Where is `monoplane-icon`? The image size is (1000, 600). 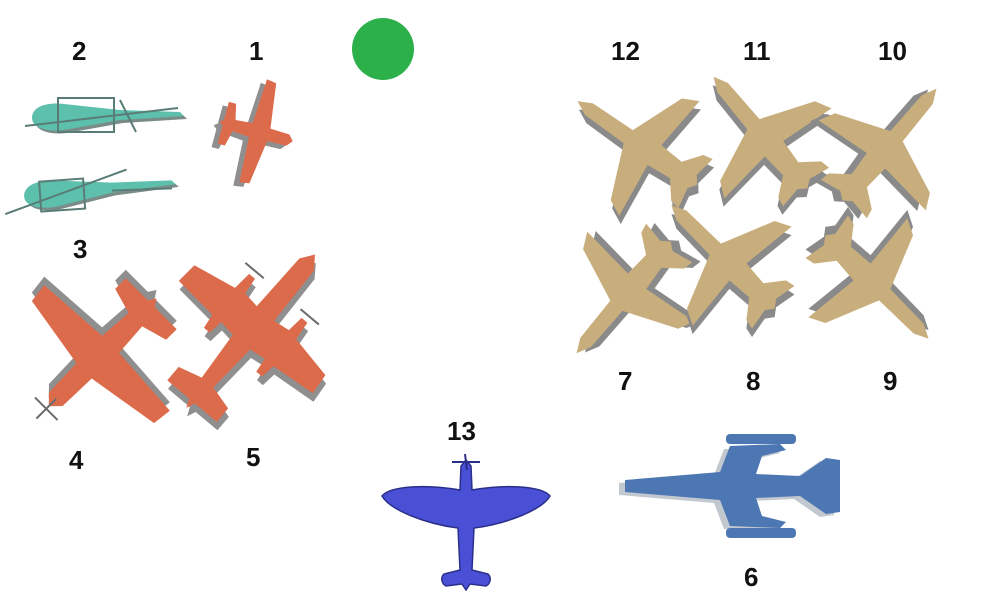
monoplane-icon is located at coordinates (253, 133).